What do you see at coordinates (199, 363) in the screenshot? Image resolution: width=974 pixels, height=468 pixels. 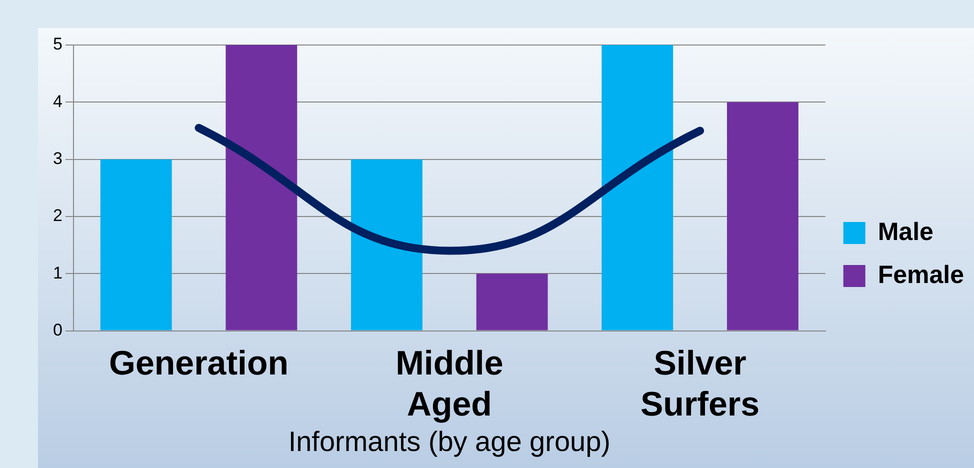 I see `x-tick-label: Generation` at bounding box center [199, 363].